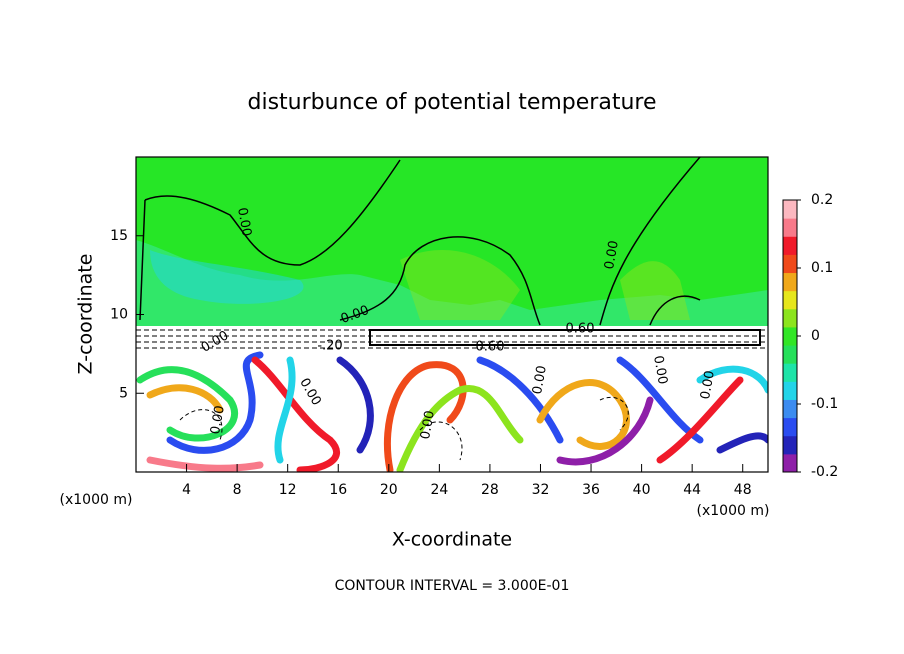 The width and height of the screenshot is (904, 654). What do you see at coordinates (186, 490) in the screenshot?
I see `x-tick-label: 4` at bounding box center [186, 490].